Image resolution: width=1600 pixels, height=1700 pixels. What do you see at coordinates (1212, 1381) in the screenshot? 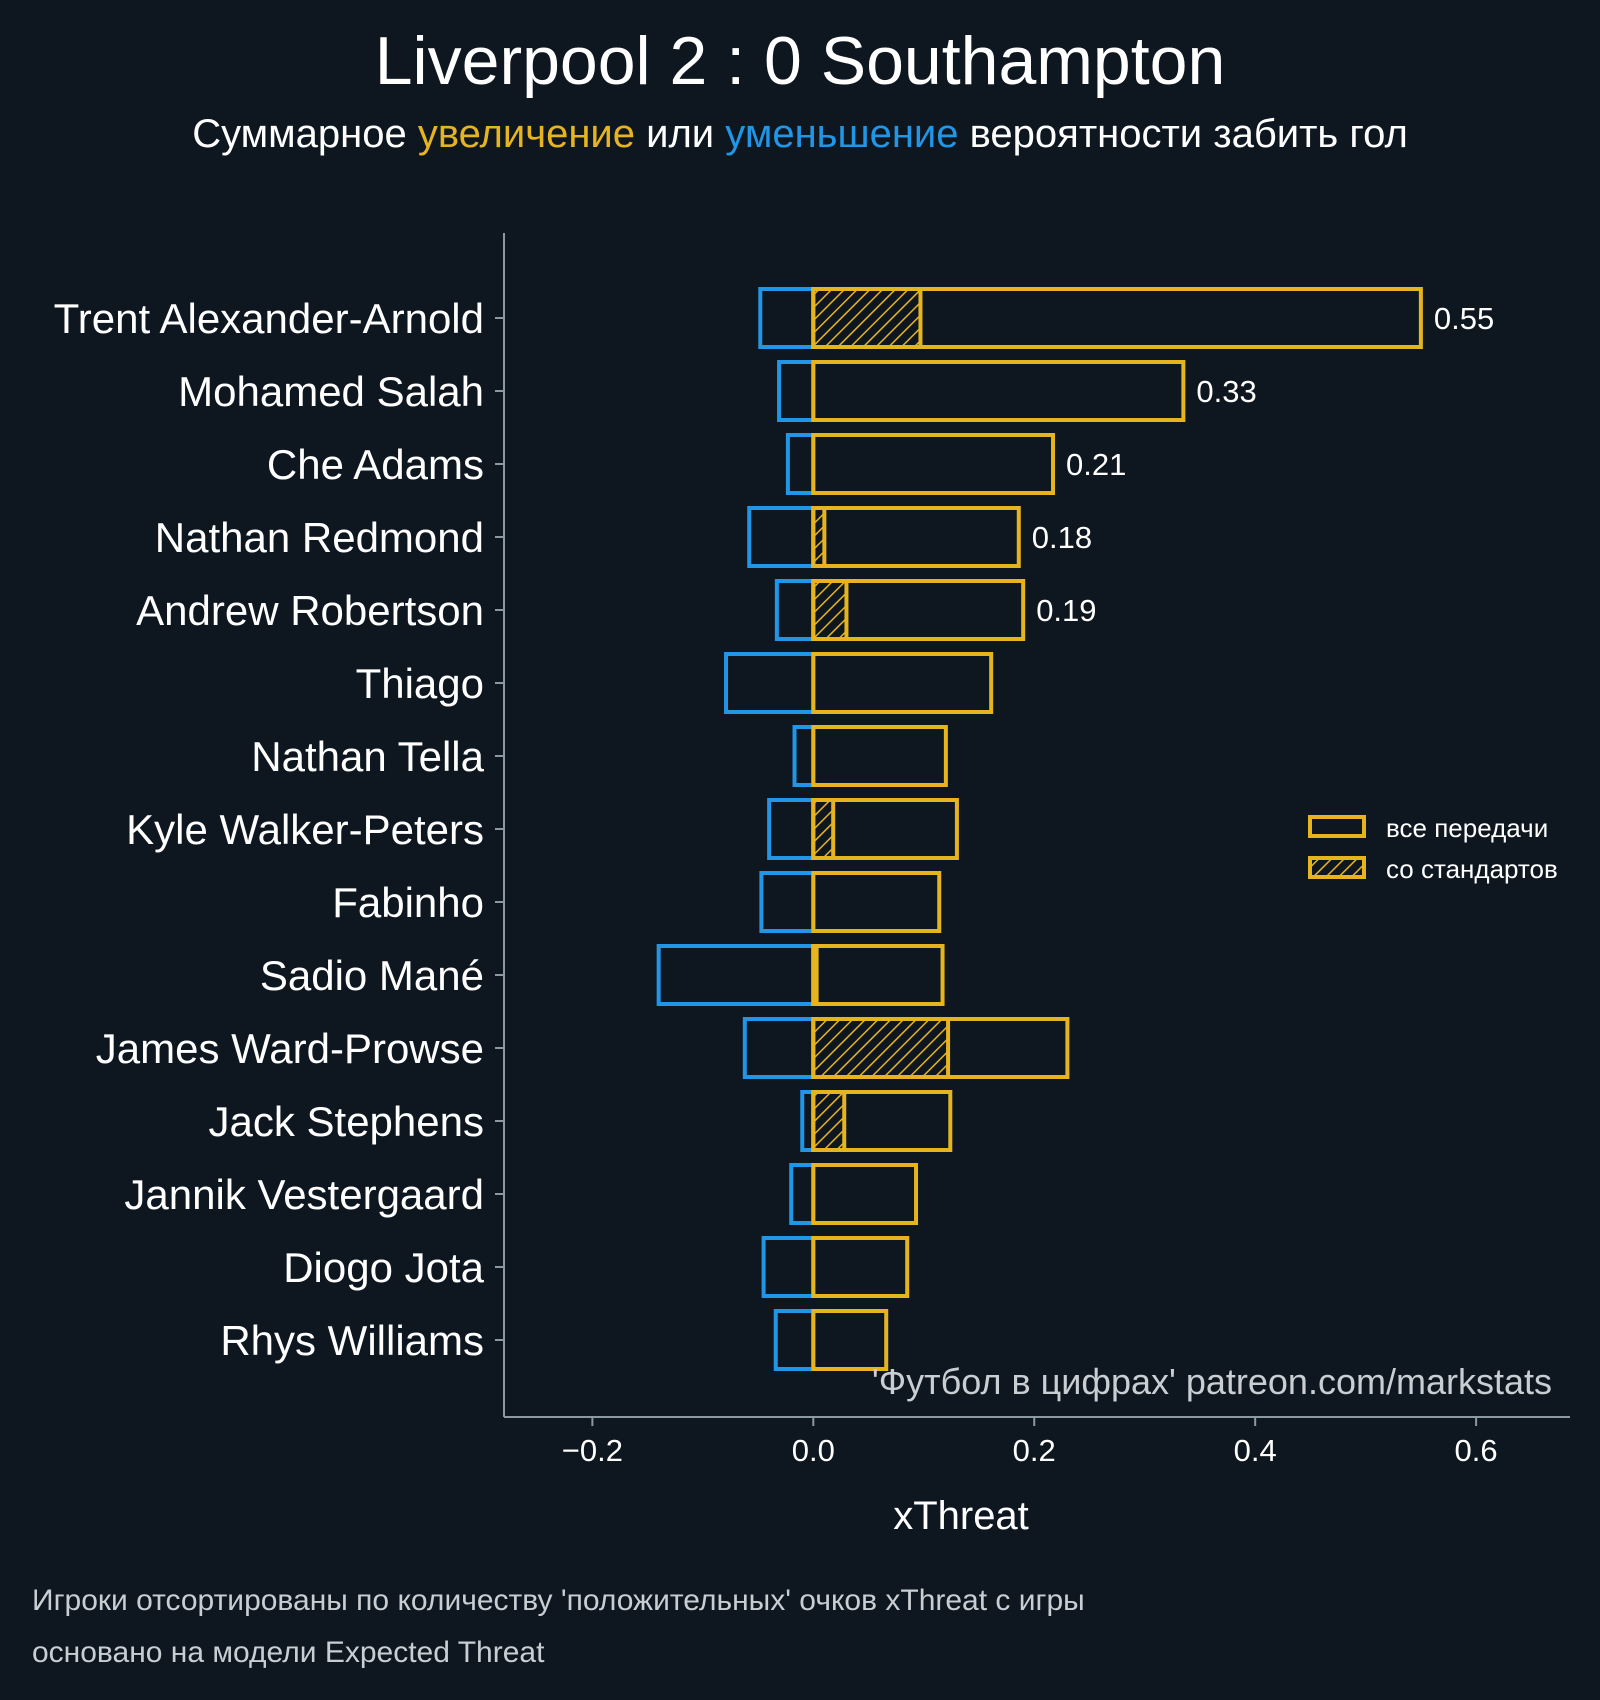
I see `watermark: 'Футбол в цифрах' patreon.com/markstats` at bounding box center [1212, 1381].